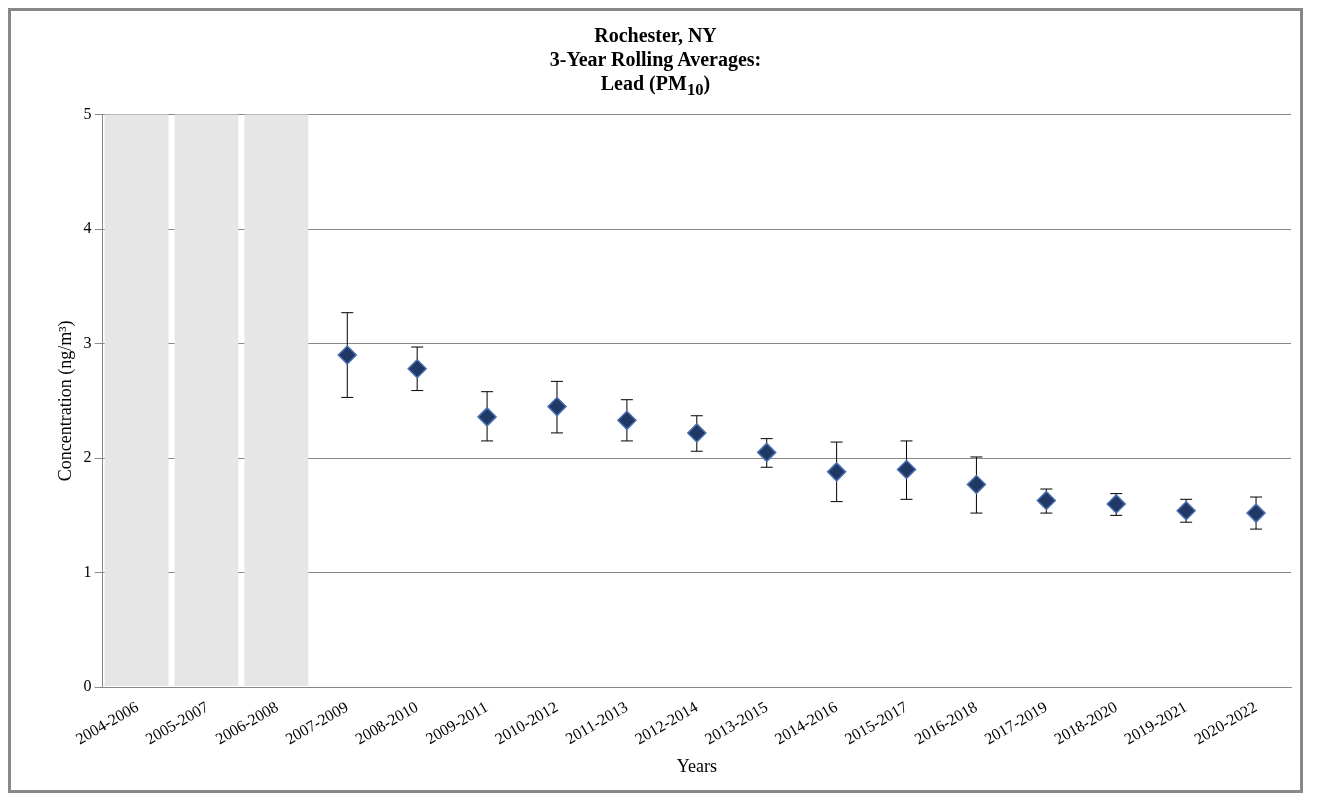  Describe the element at coordinates (655, 62) in the screenshot. I see `chart-title: Rochester, NY 3-Year Rolling Averages: Lead (PM$_{10}$)` at that location.